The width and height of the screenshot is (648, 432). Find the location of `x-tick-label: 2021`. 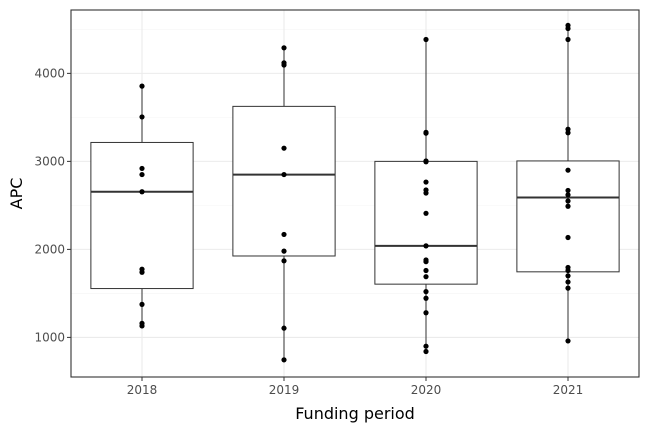

x-tick-label: 2021 is located at coordinates (568, 390).